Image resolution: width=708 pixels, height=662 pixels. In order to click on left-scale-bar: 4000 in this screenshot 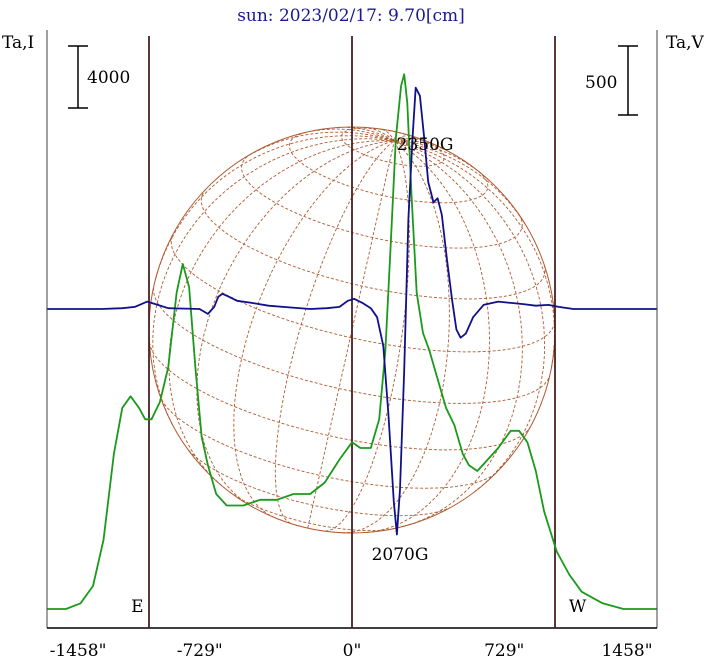, I will do `click(99, 77)`.